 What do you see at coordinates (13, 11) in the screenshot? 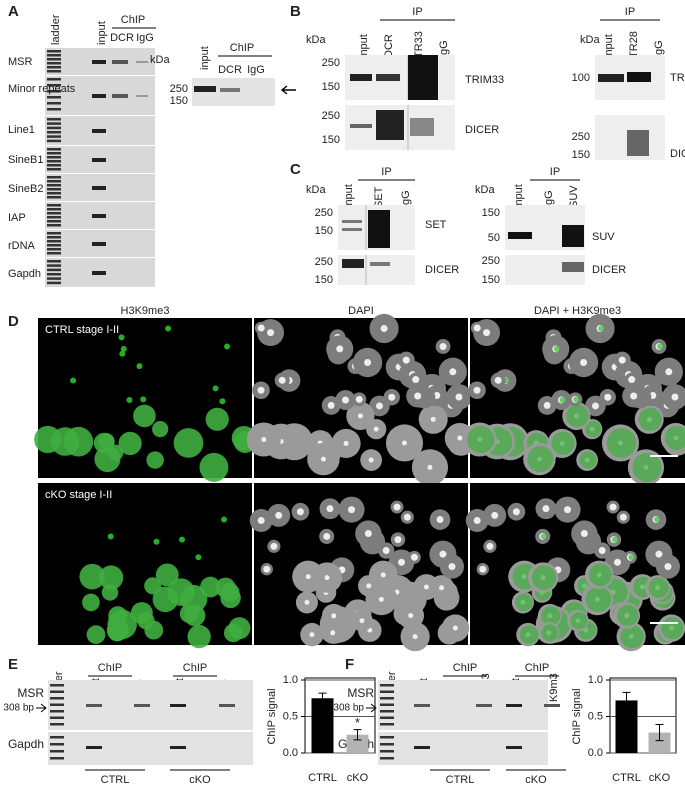
I see `panel-label: A` at bounding box center [13, 11].